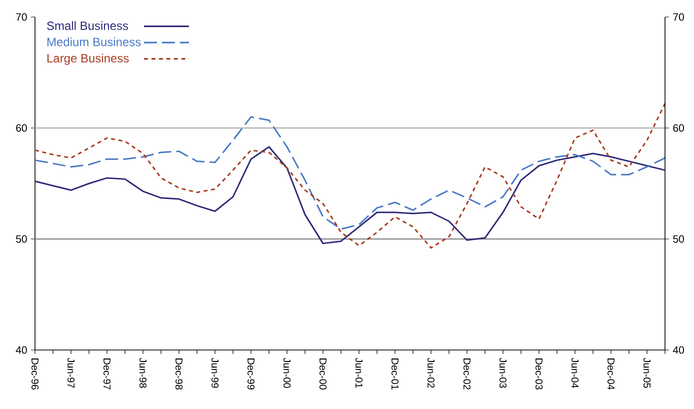  Describe the element at coordinates (87, 25) in the screenshot. I see `legend-label: Small Business` at that location.